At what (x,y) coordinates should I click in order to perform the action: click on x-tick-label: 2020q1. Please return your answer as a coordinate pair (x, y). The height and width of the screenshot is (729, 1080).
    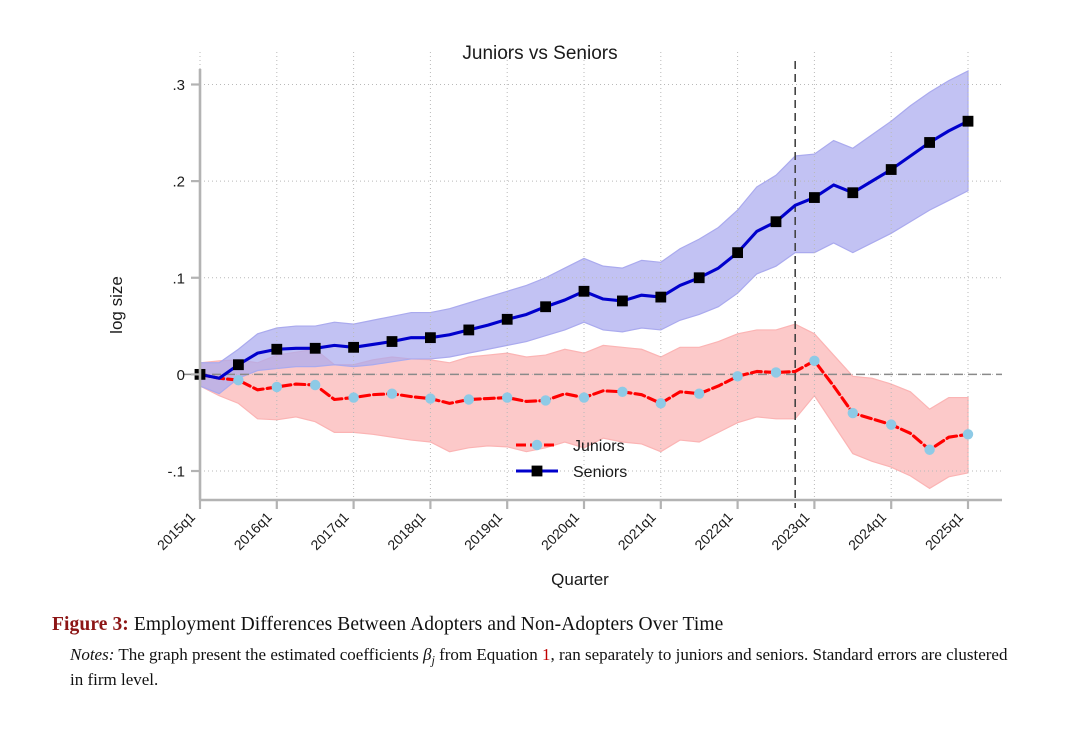
    Looking at the image, I should click on (560, 531).